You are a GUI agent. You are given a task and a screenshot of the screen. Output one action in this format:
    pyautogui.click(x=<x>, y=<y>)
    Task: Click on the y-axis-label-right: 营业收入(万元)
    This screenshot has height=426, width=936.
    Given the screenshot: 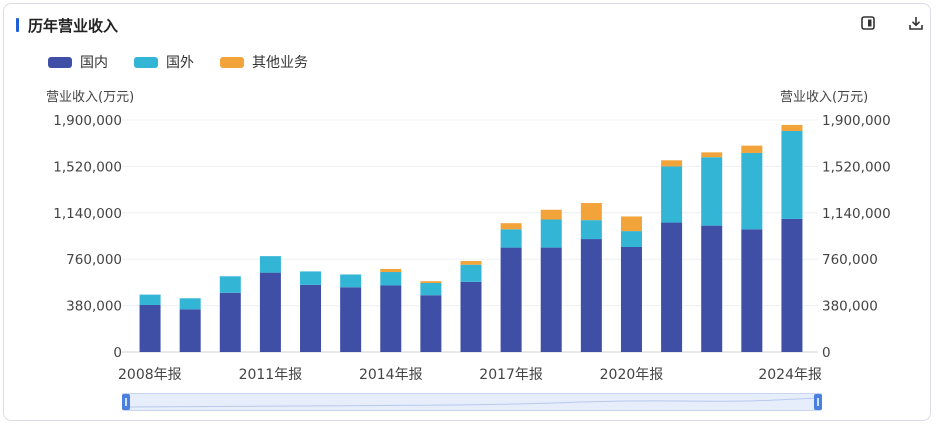 What is the action you would take?
    pyautogui.click(x=824, y=97)
    